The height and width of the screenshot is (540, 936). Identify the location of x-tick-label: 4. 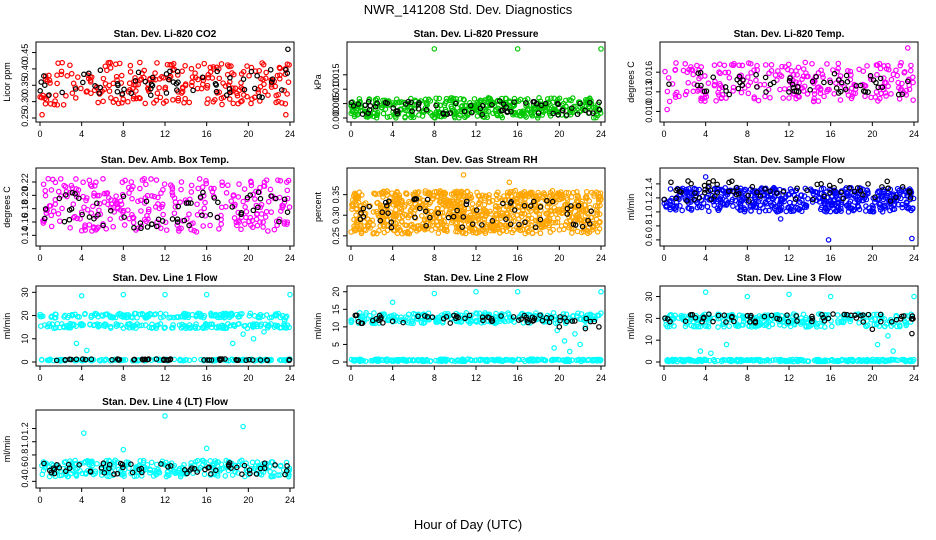
(392, 258).